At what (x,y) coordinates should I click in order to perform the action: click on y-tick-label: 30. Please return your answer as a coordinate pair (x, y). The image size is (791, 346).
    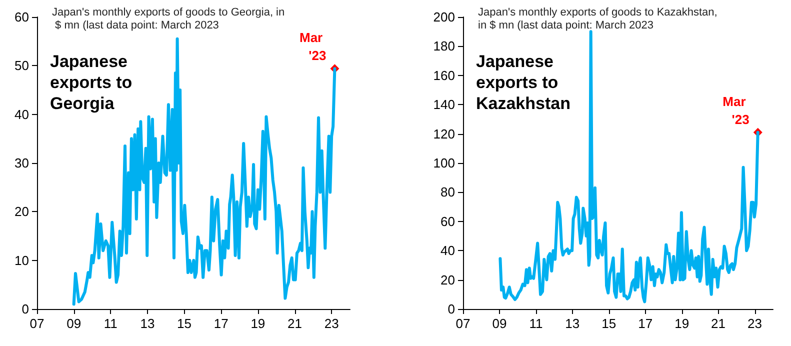
    Looking at the image, I should click on (21, 163).